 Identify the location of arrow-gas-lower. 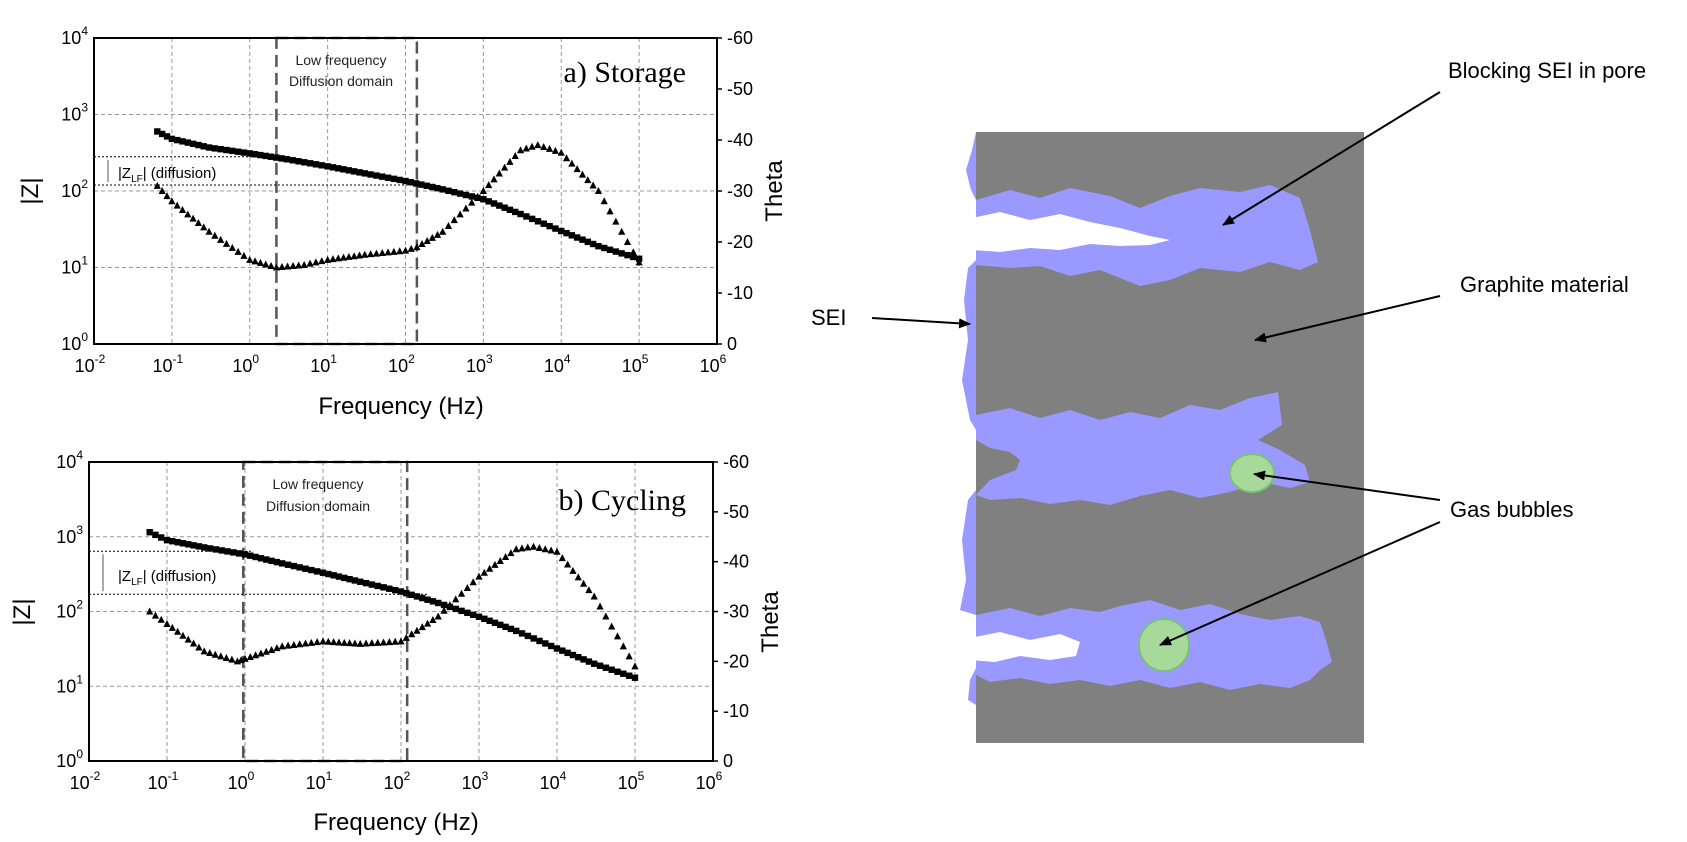
(1300, 583).